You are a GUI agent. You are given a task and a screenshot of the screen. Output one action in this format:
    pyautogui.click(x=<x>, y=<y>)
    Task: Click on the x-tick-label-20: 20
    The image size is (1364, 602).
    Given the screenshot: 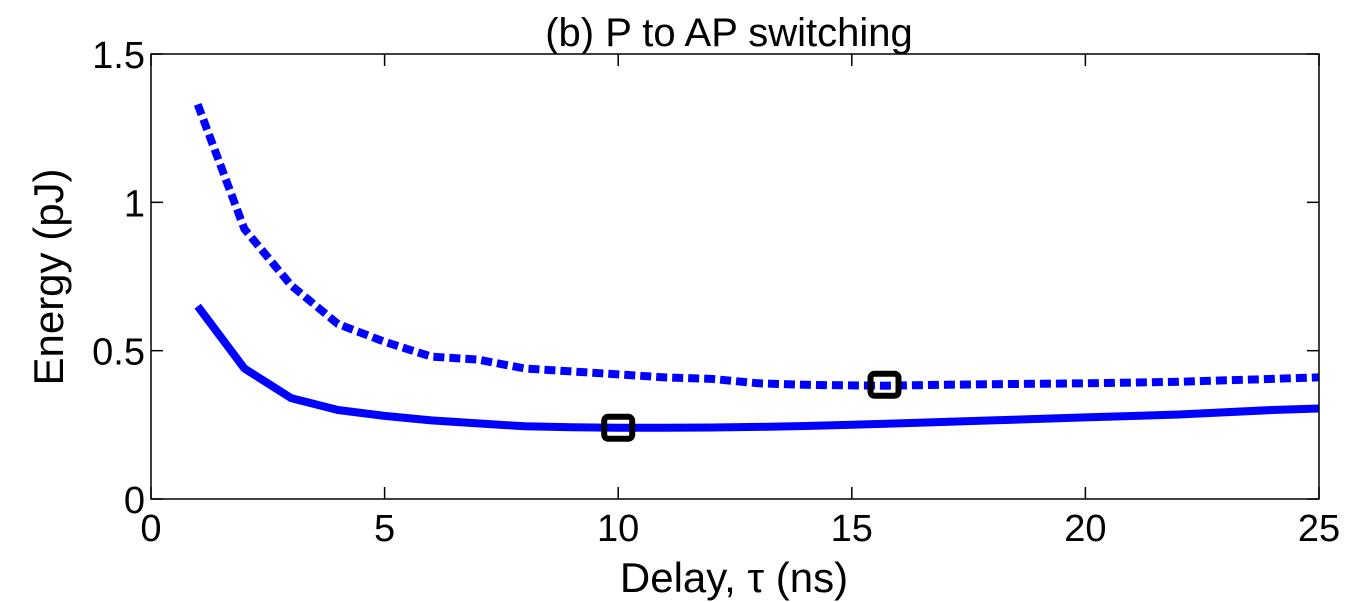 What is the action you would take?
    pyautogui.click(x=1085, y=529)
    